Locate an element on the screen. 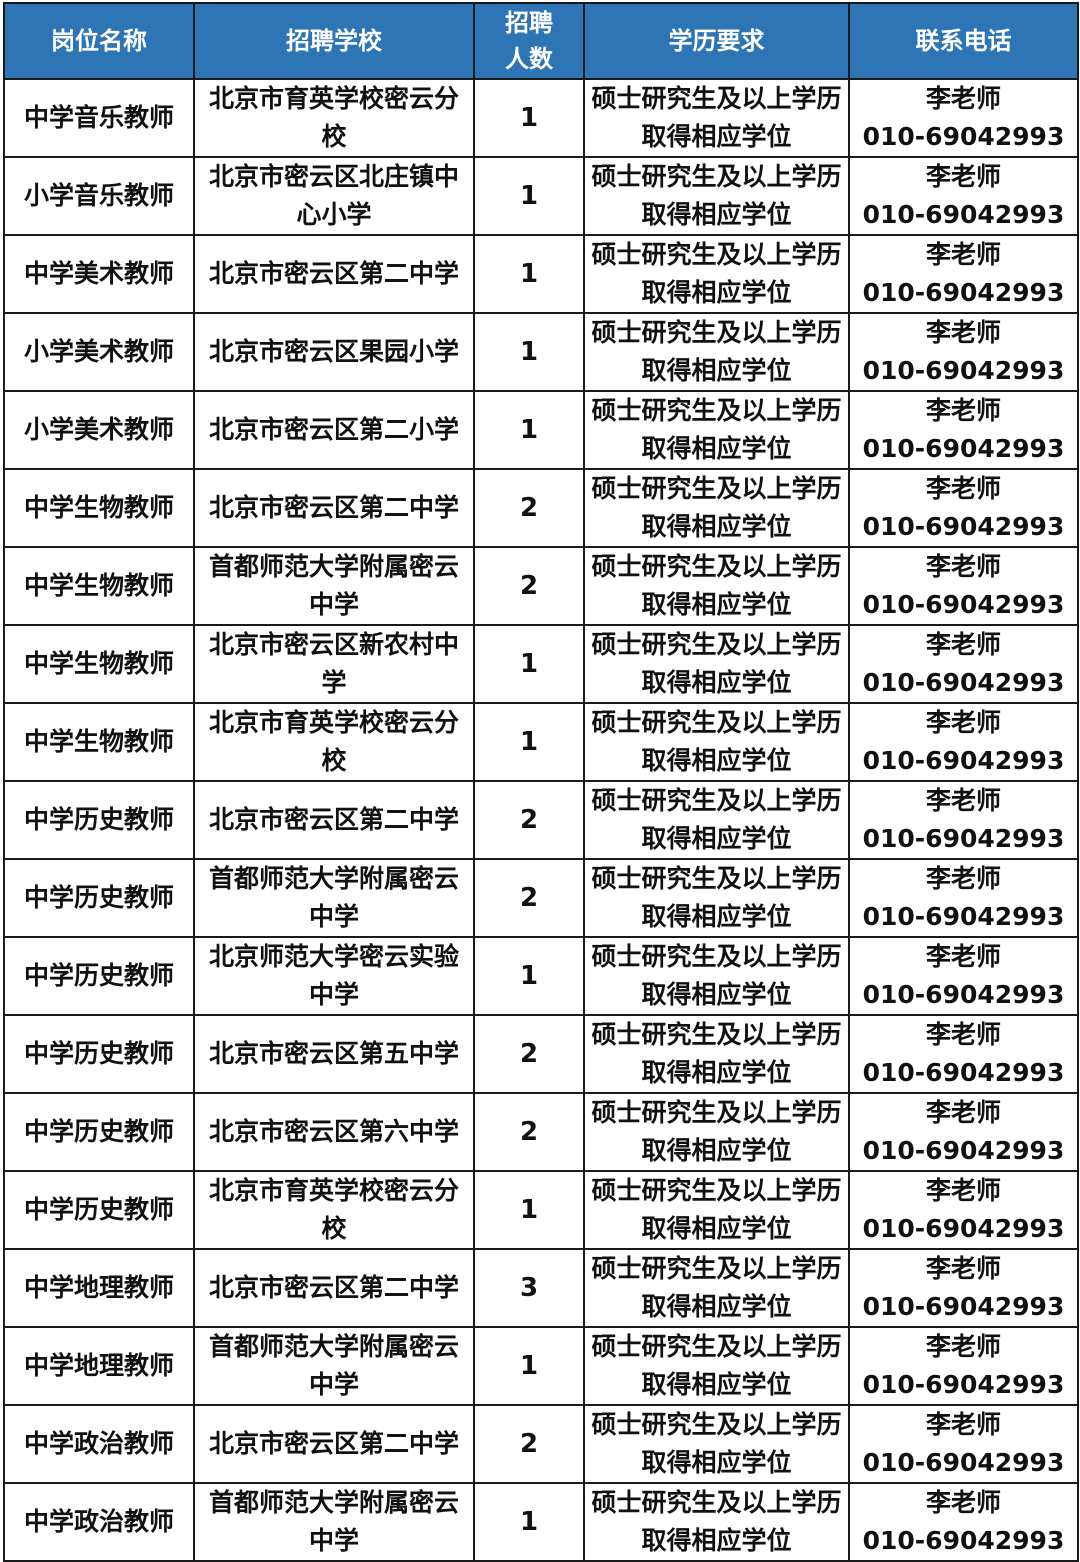 This screenshot has height=1562, width=1080. header-position: 岗位名称 is located at coordinates (99, 41).